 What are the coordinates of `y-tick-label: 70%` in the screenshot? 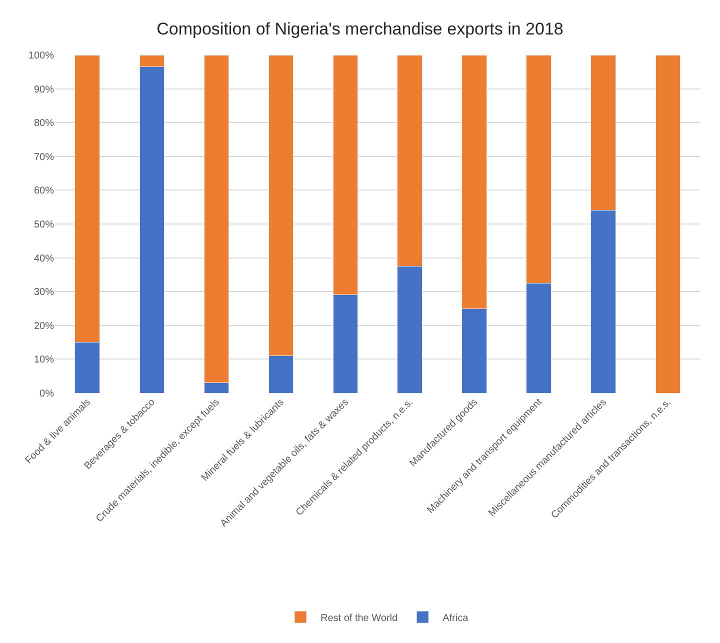 It's located at (44, 157).